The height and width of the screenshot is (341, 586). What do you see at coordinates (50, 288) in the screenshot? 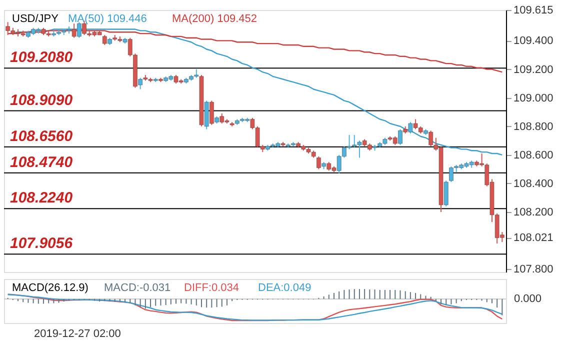
I see `chart-title: MACD(26.12.9)` at bounding box center [50, 288].